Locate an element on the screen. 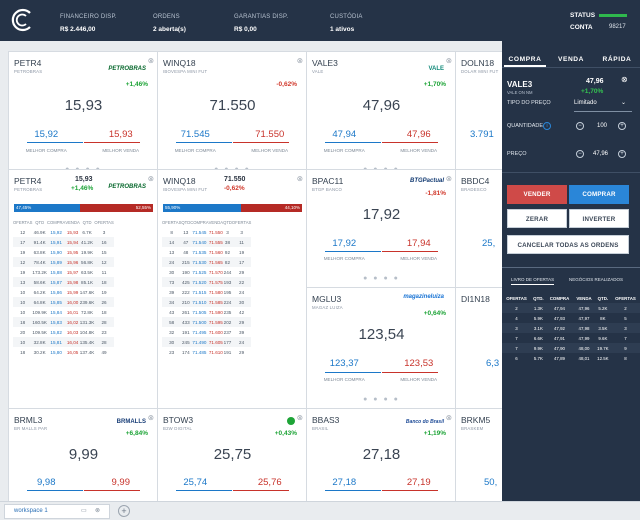  info-icon: i is located at coordinates (547, 126).